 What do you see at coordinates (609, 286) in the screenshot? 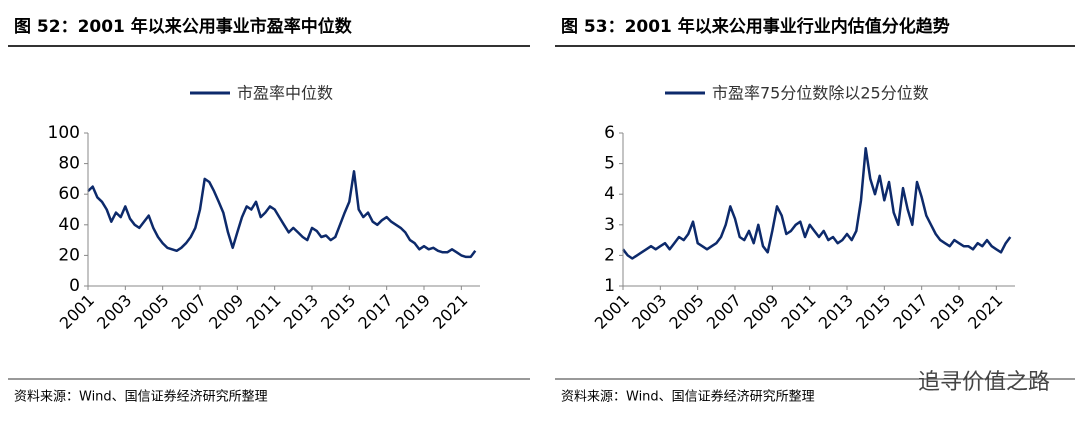
I see `y-tick-label: 1` at bounding box center [609, 286].